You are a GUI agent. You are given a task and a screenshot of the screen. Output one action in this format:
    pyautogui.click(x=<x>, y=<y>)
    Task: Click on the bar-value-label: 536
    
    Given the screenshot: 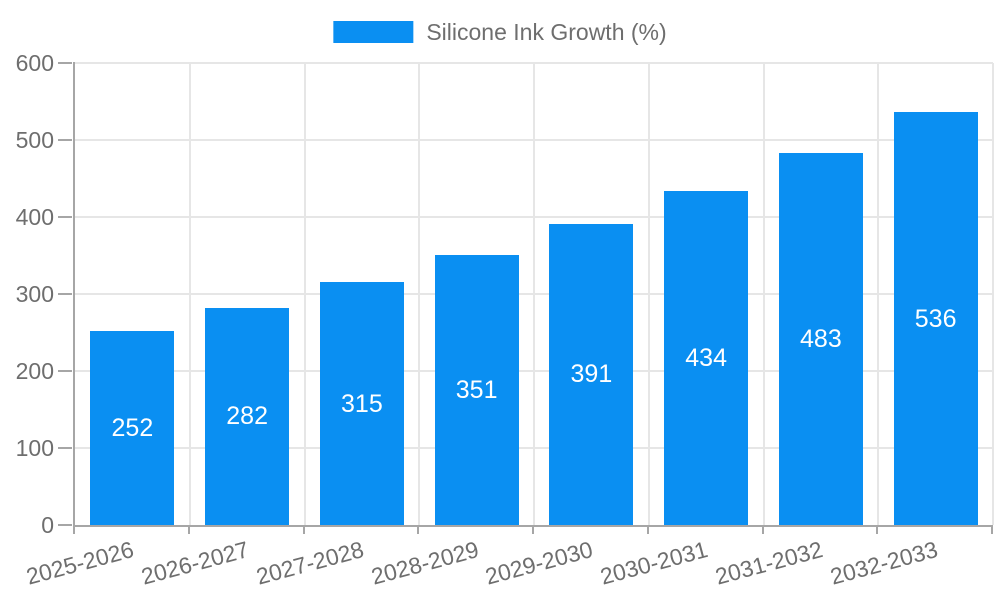 What is the action you would take?
    pyautogui.click(x=935, y=318)
    